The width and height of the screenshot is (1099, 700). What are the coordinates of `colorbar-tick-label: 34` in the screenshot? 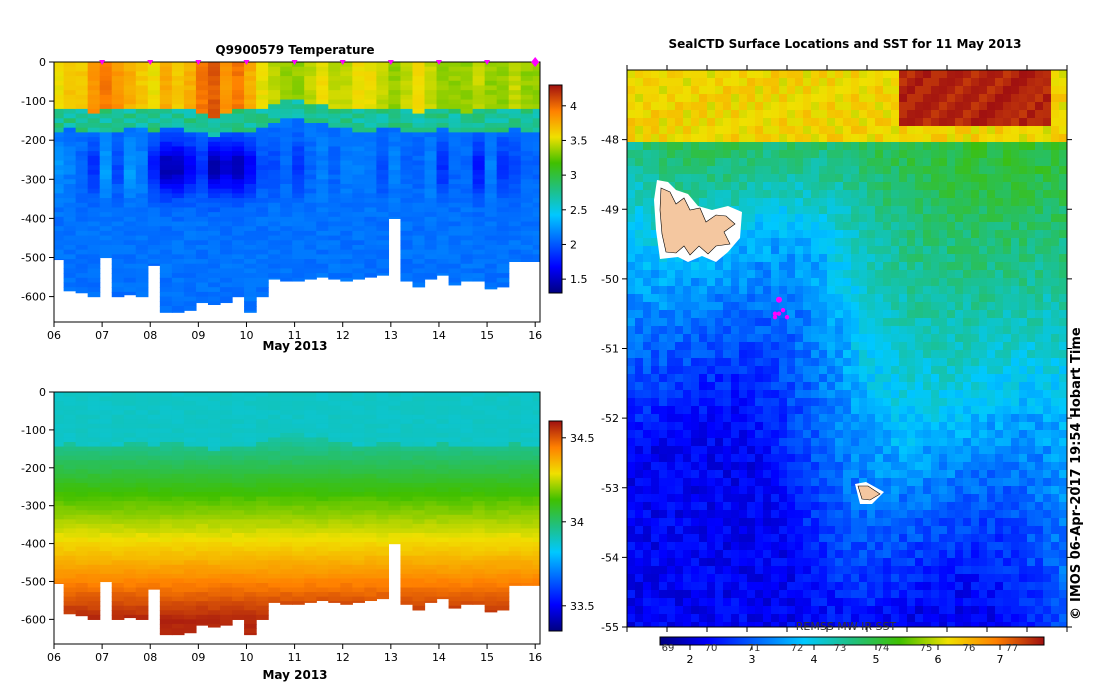 It's located at (577, 522).